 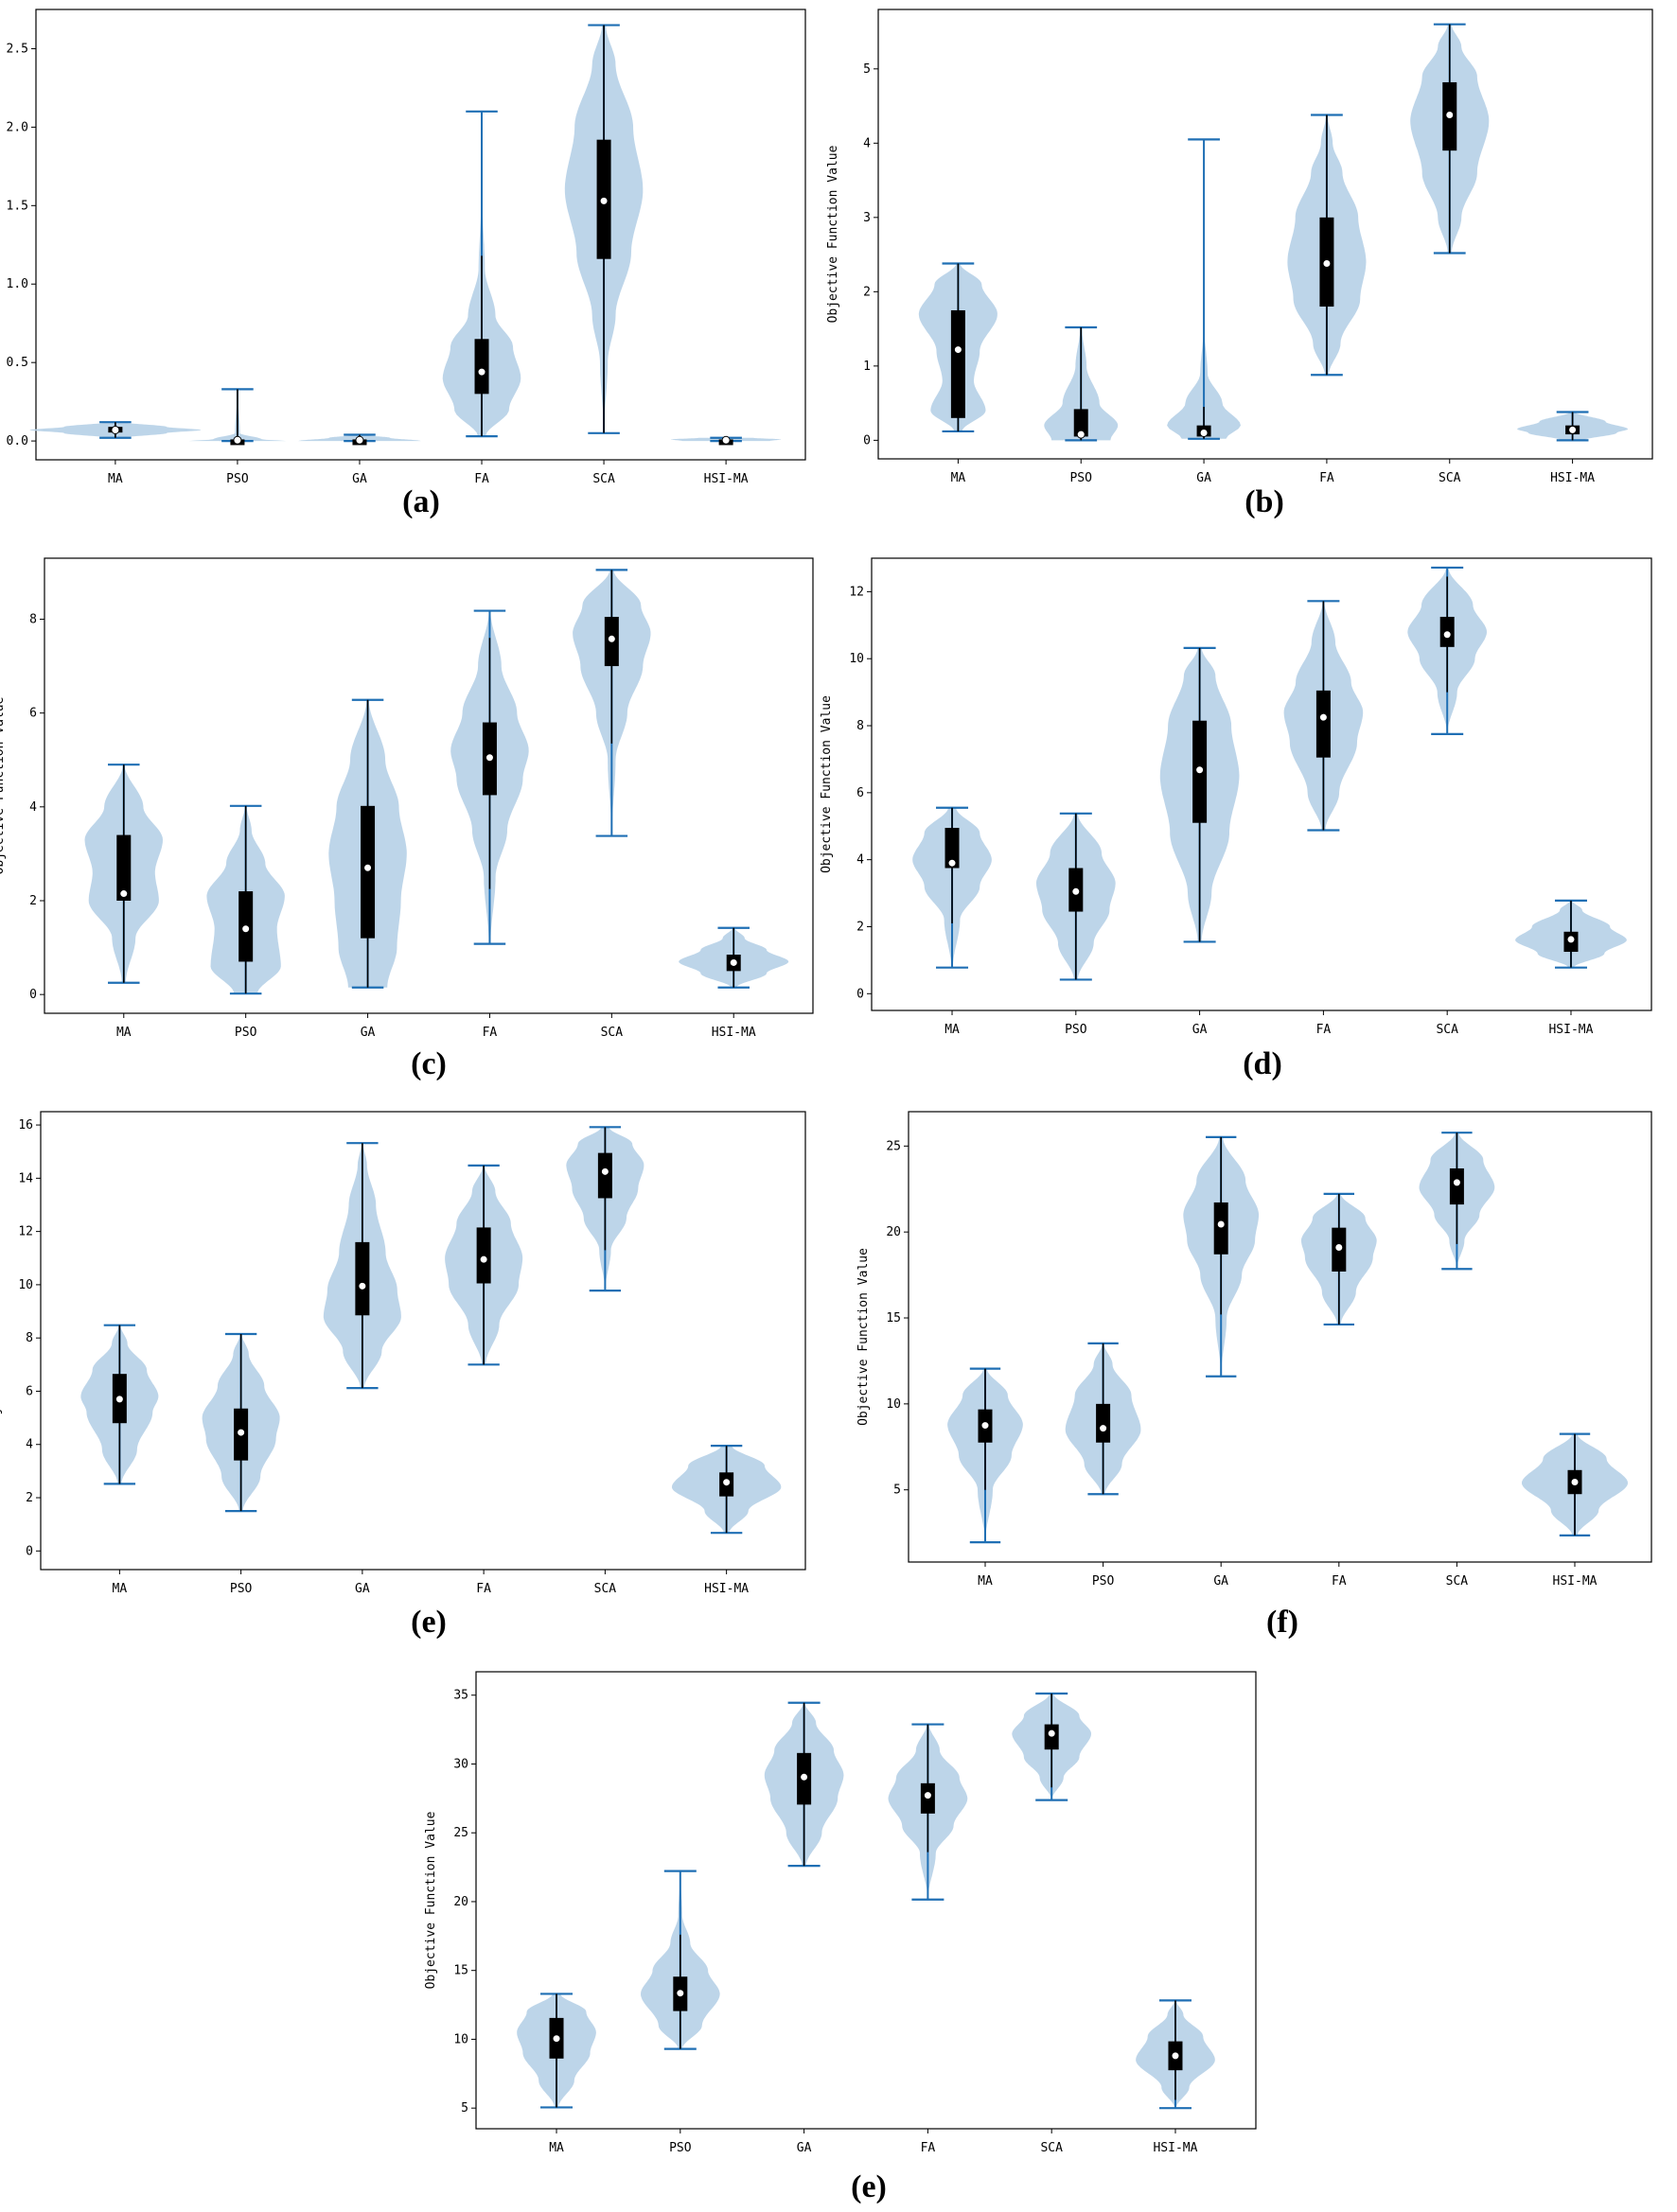 I want to click on y-tick-label-b-4: 4, so click(x=867, y=143).